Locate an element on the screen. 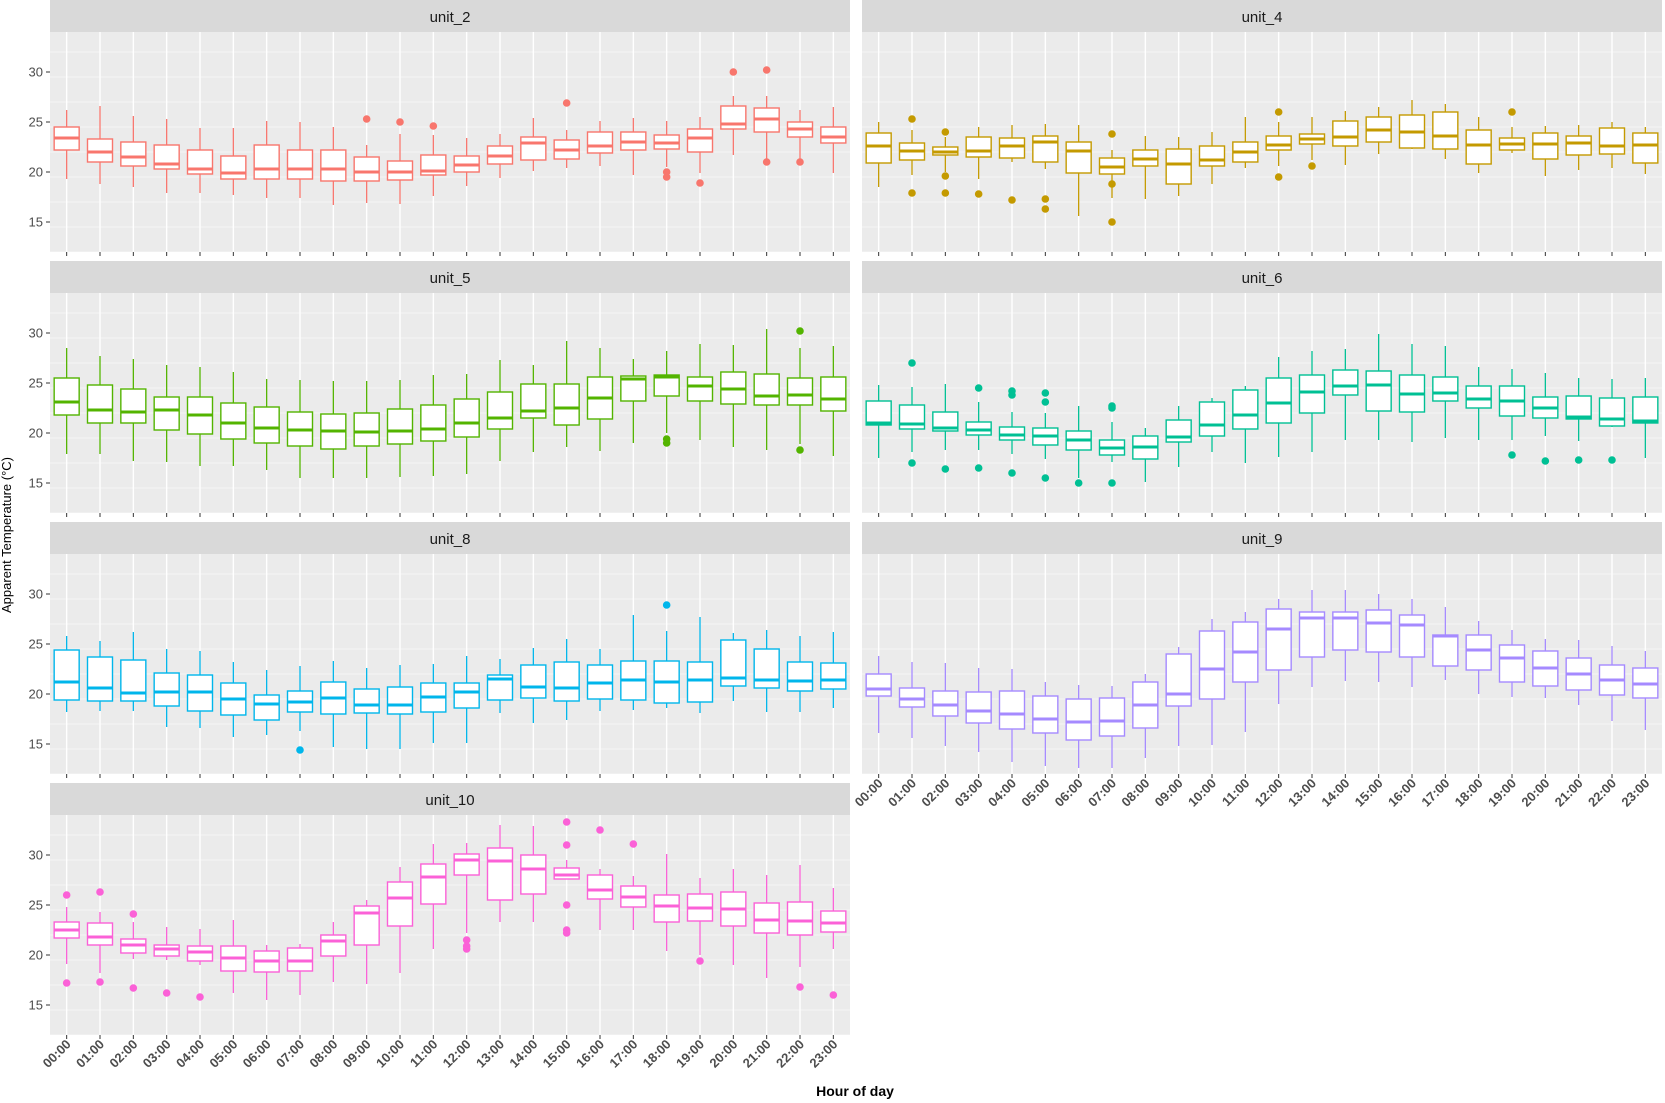 The image size is (1665, 1103). box-05:00 is located at coordinates (1045, 724).